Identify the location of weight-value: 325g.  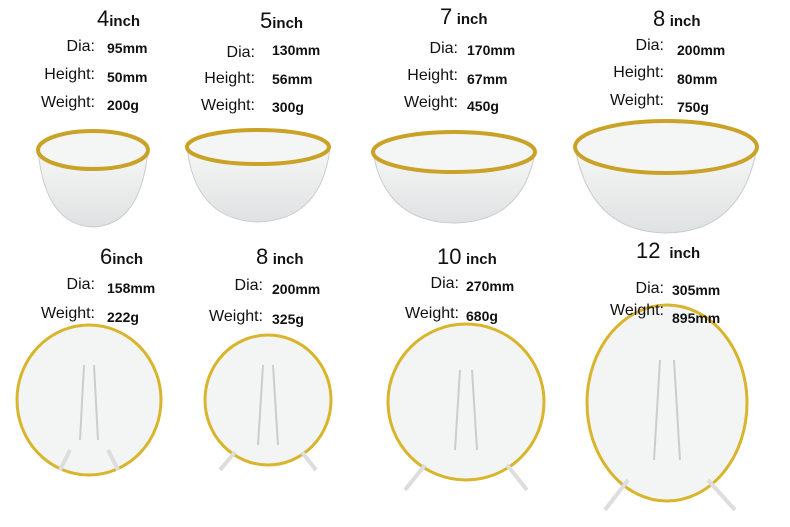
(288, 319).